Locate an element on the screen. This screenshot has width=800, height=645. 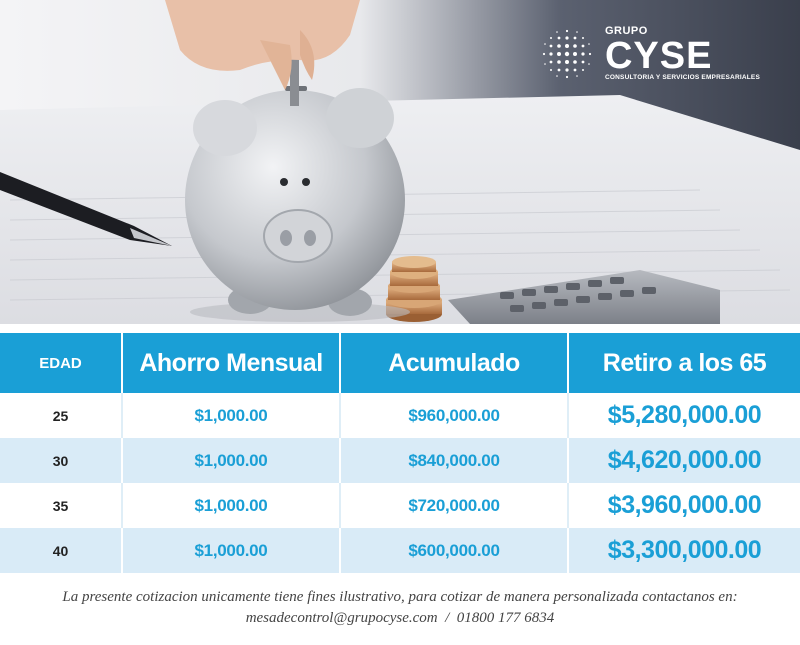
header-retiro: Retiro a los 65 is located at coordinates (684, 363).